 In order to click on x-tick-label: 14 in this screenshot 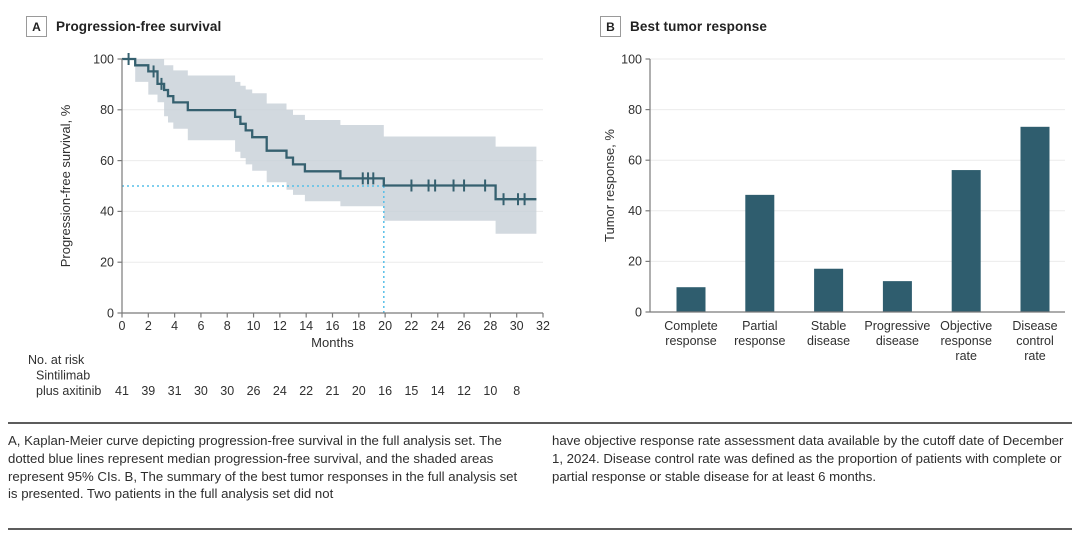, I will do `click(306, 326)`.